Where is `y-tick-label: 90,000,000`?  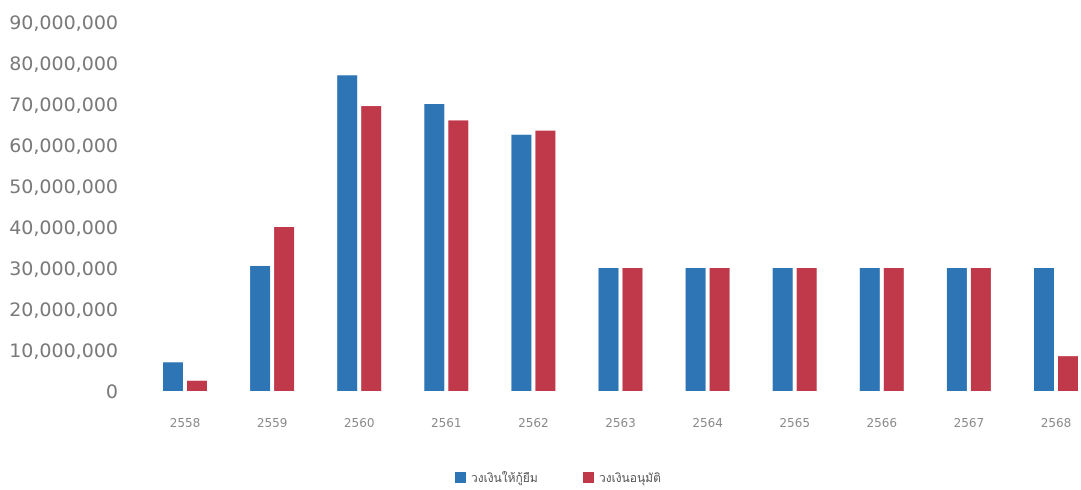
y-tick-label: 90,000,000 is located at coordinates (63, 23).